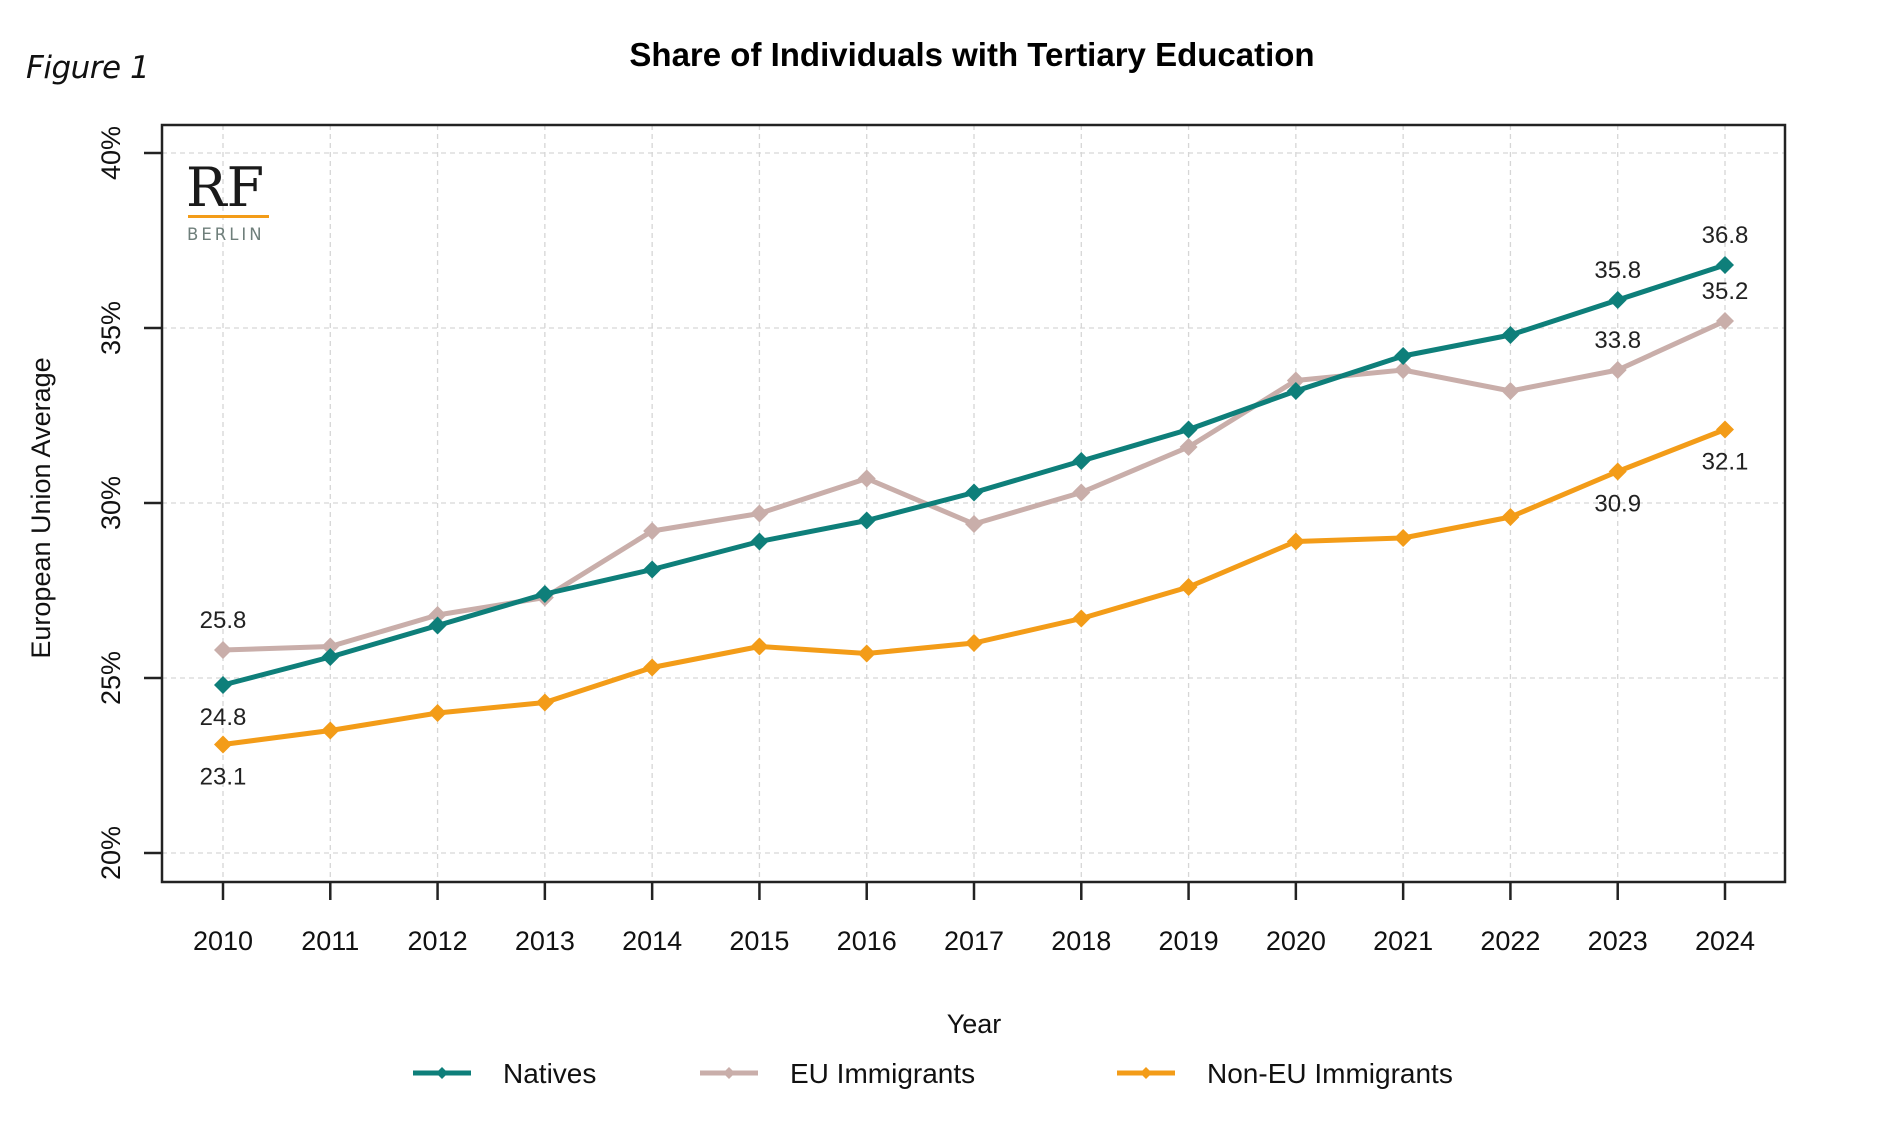 The image size is (1891, 1131). Describe the element at coordinates (1725, 941) in the screenshot. I see `x-tick-label: 2024` at that location.